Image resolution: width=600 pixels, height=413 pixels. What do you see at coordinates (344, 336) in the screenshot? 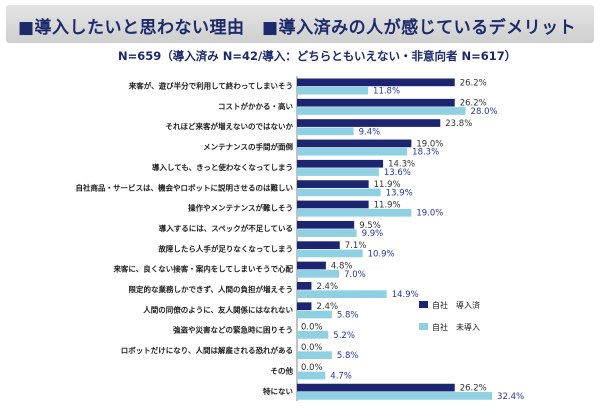
I see `value-label-not-adopted: 5.2%` at bounding box center [344, 336].